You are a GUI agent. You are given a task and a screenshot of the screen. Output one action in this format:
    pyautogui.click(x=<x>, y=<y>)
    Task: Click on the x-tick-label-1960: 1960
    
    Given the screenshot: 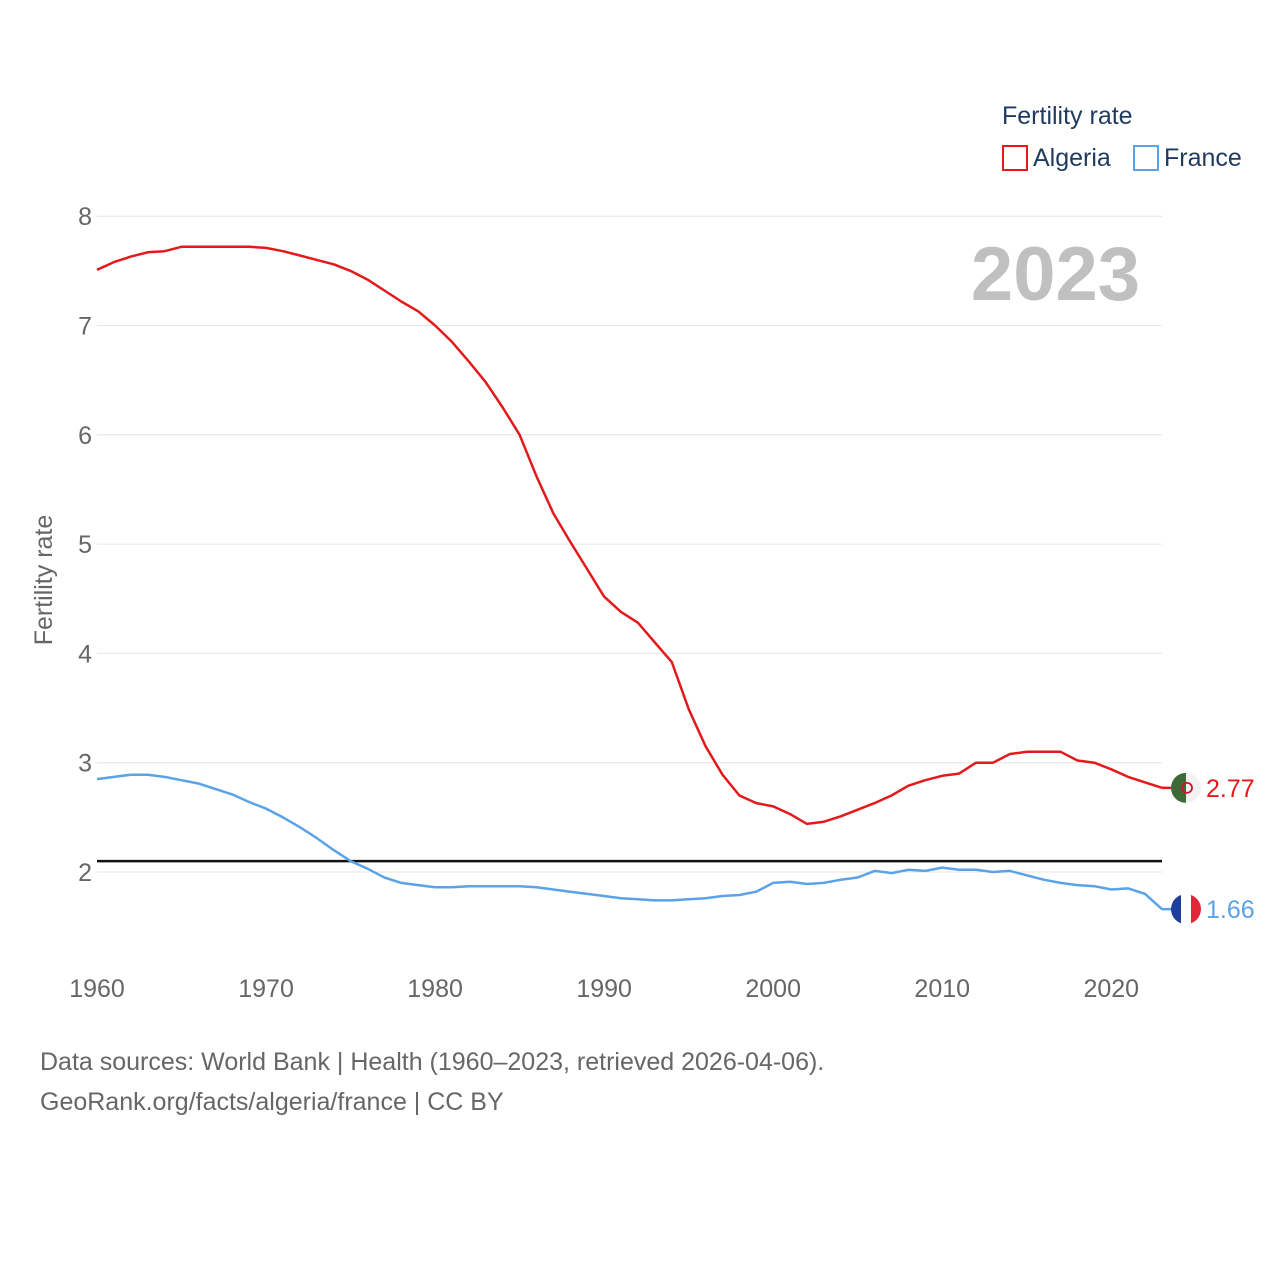 What is the action you would take?
    pyautogui.click(x=97, y=989)
    